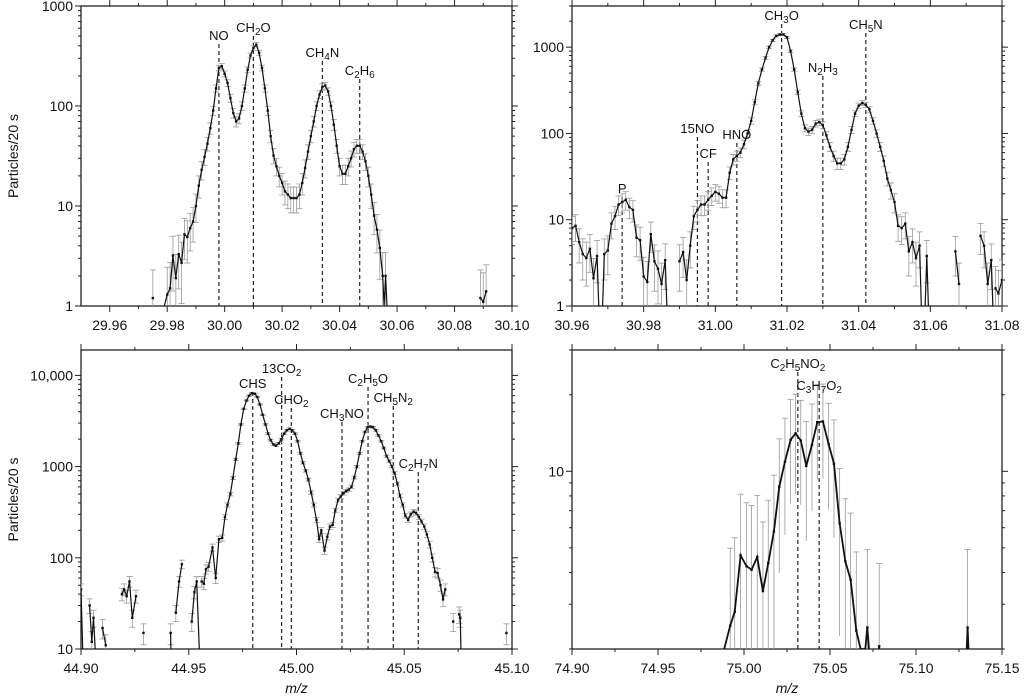  What do you see at coordinates (657, 668) in the screenshot?
I see `x-tick-label: 74.95` at bounding box center [657, 668].